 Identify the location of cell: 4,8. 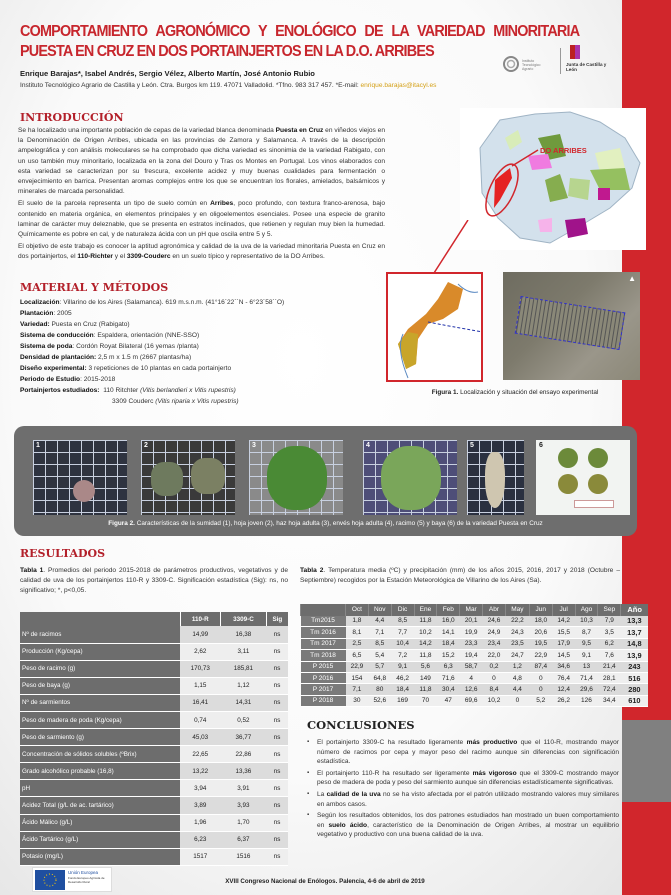
(517, 678).